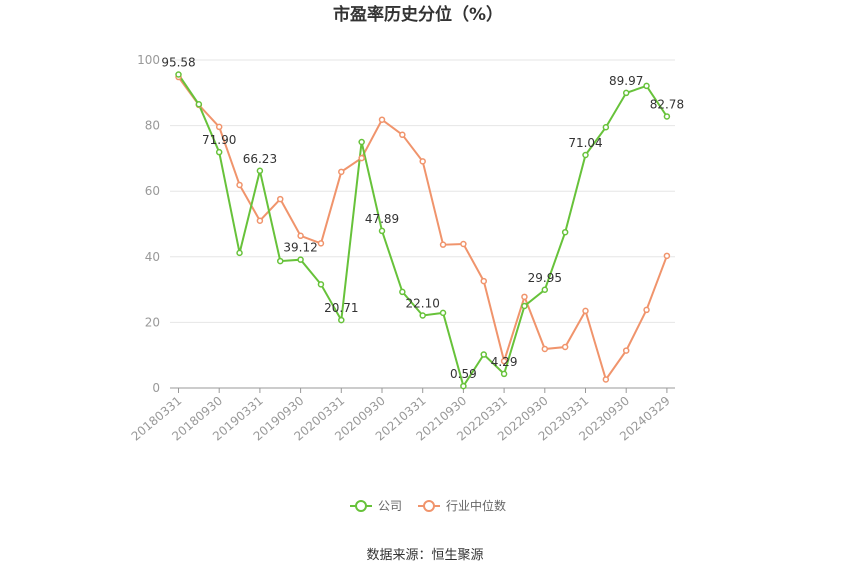 This screenshot has width=850, height=575. Describe the element at coordinates (148, 60) in the screenshot. I see `y-tick-label: 100` at that location.